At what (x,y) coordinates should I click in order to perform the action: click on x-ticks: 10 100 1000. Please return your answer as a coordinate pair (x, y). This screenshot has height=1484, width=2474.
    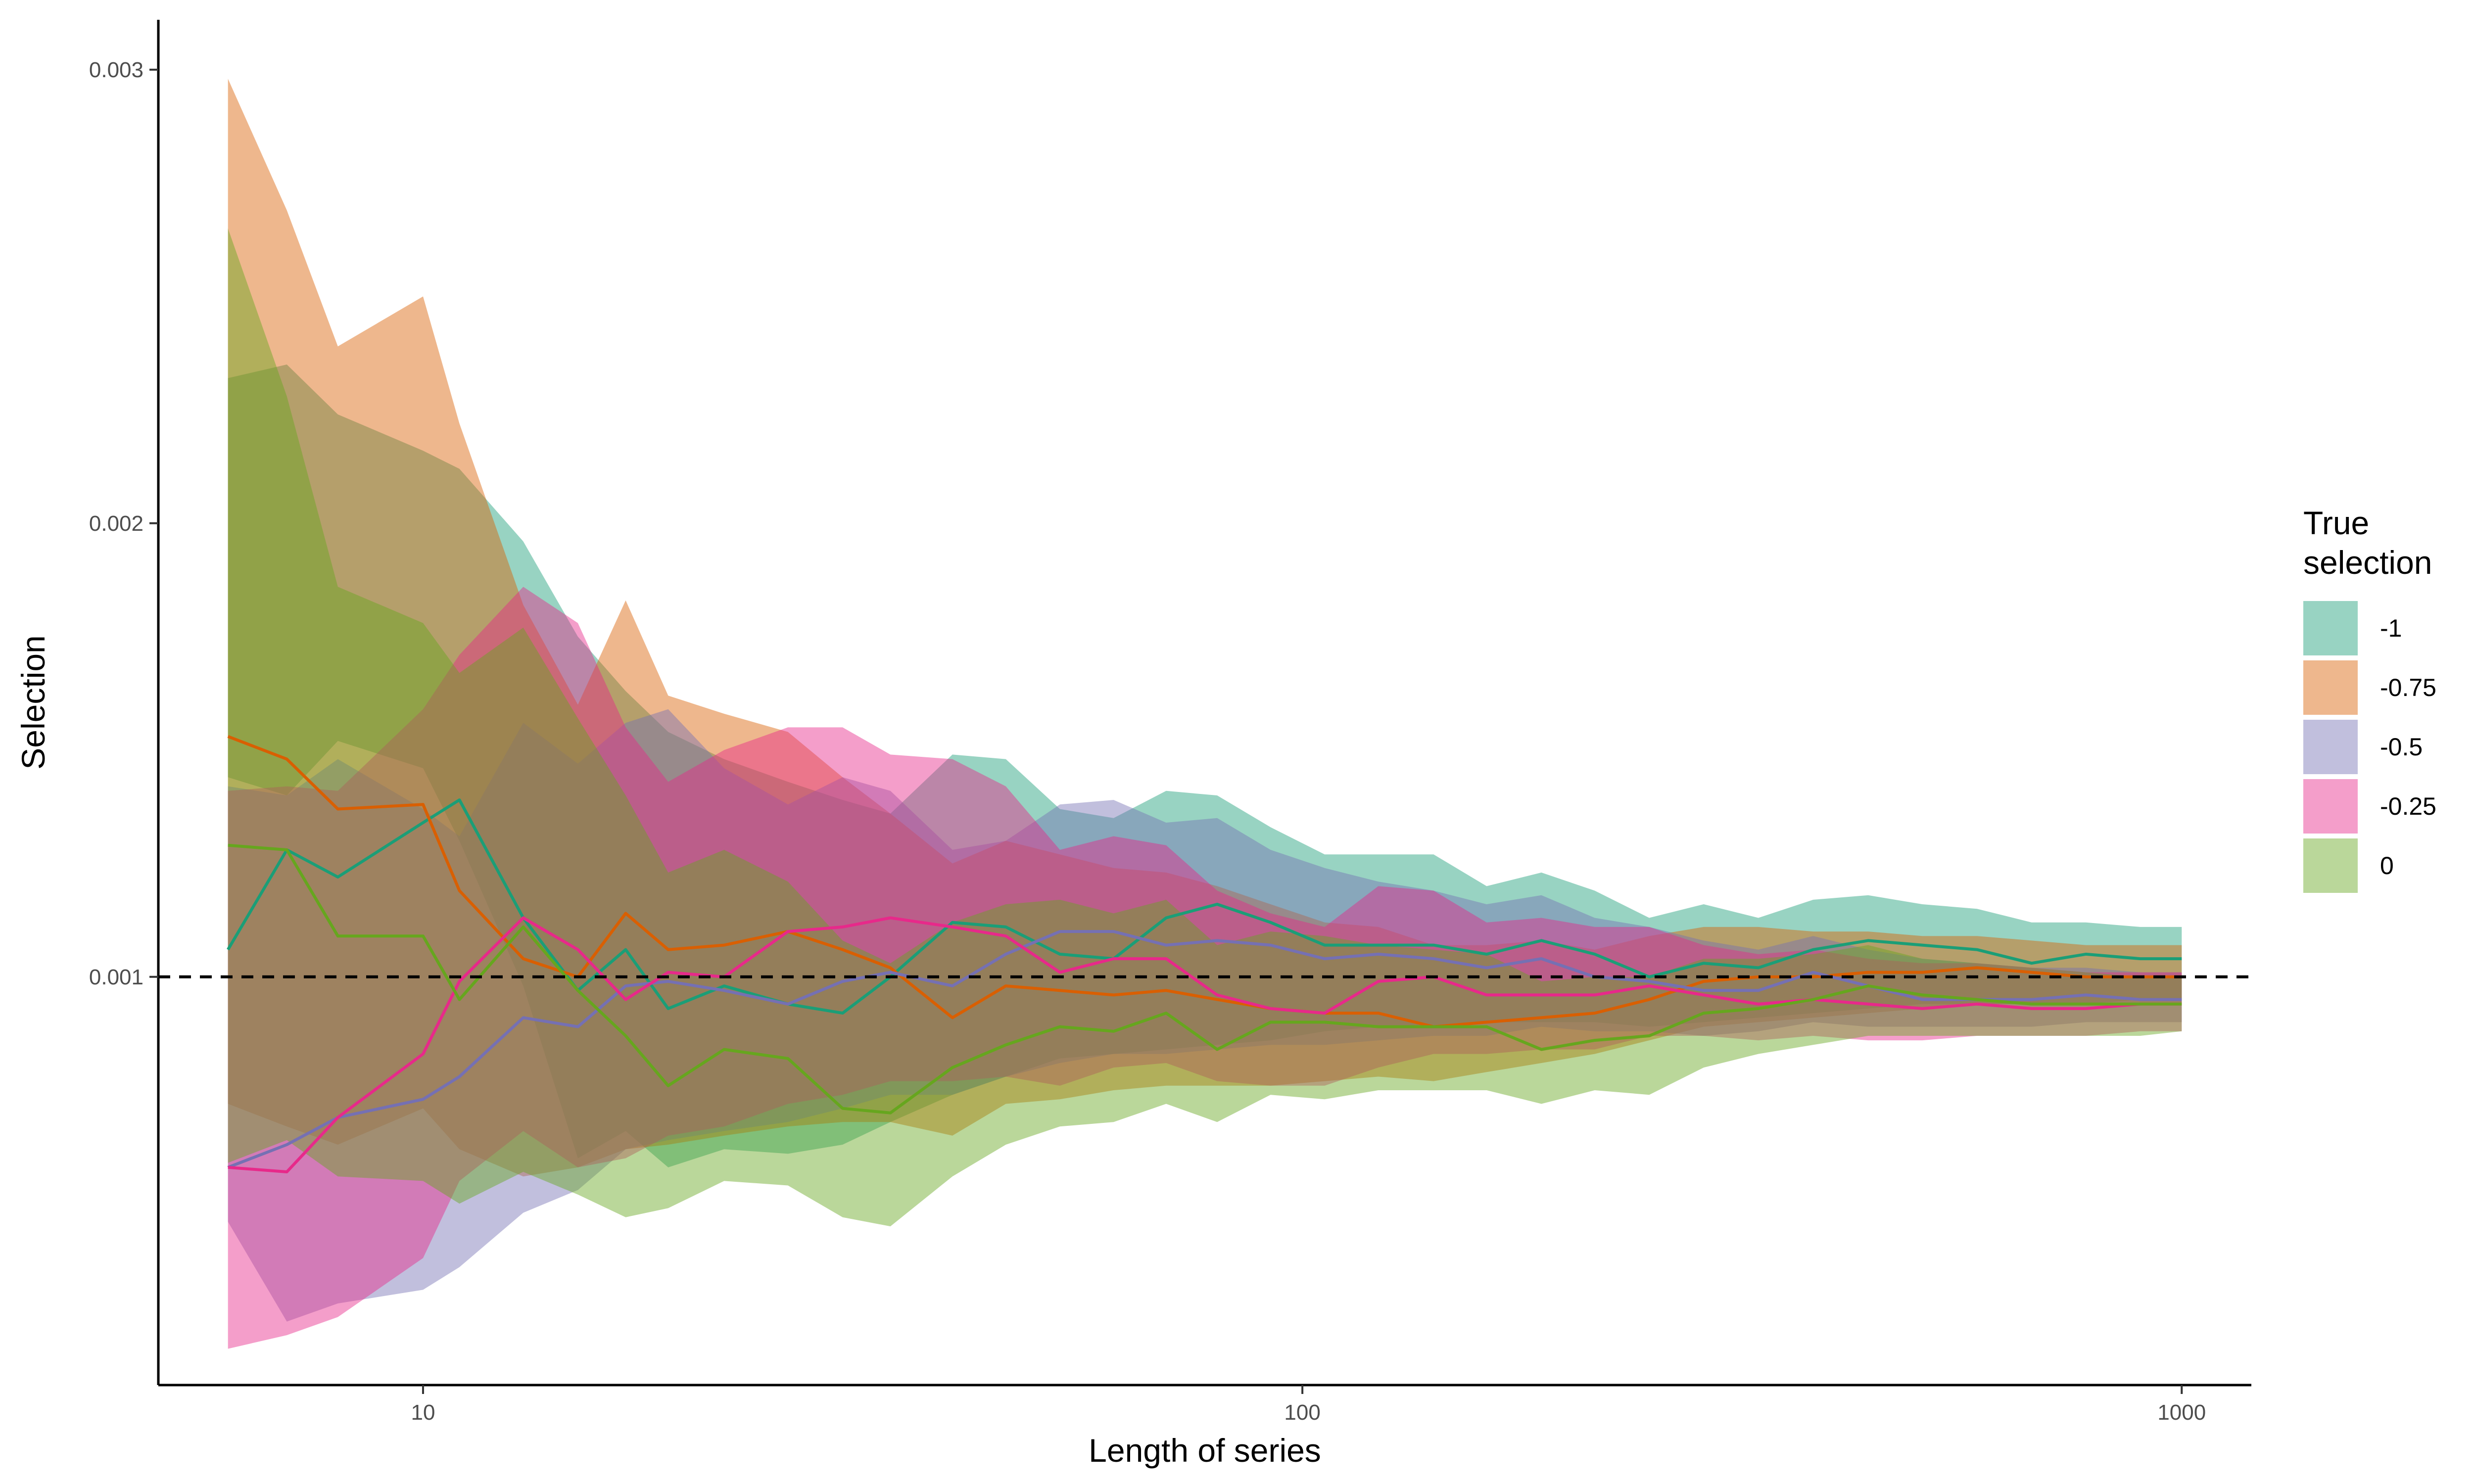
    Looking at the image, I should click on (1309, 1405).